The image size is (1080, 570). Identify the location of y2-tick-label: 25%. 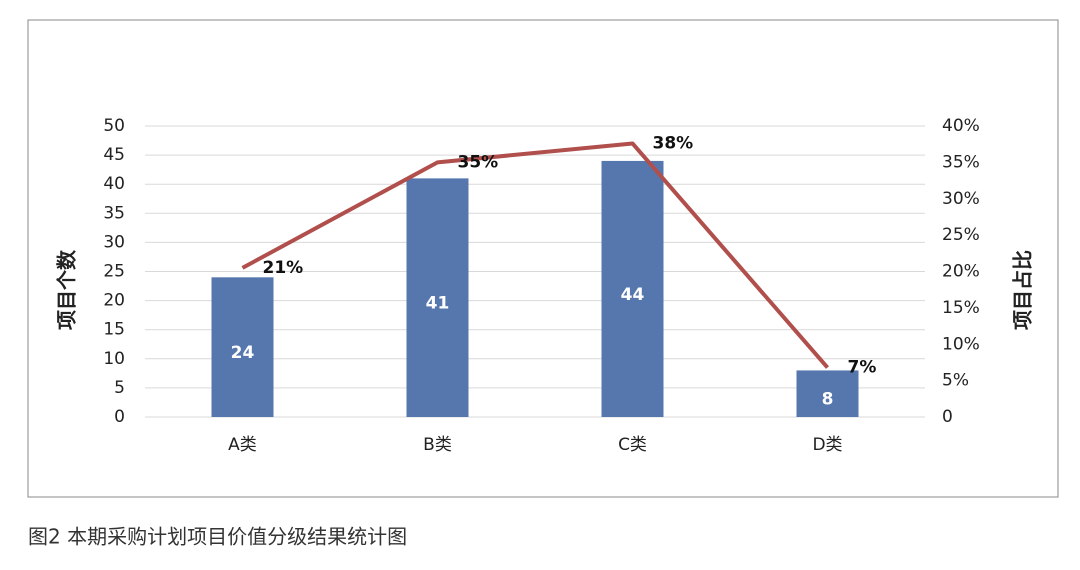
(961, 235).